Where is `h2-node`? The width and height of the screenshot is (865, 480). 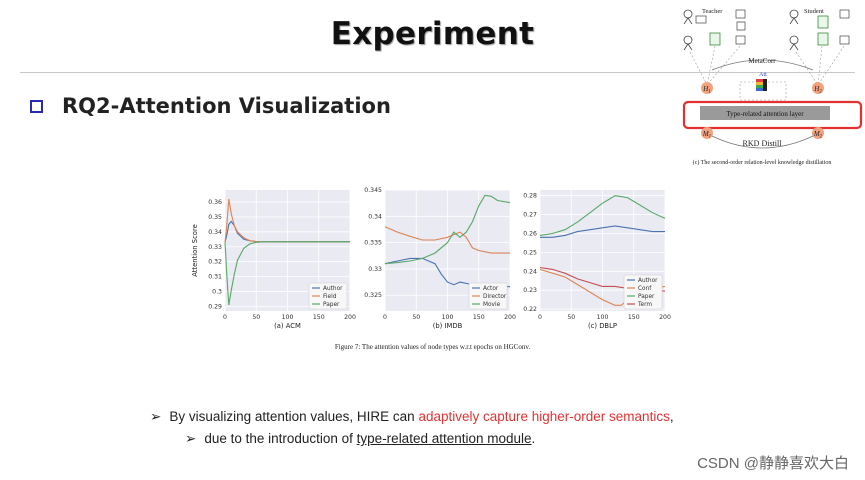
h2-node is located at coordinates (818, 88).